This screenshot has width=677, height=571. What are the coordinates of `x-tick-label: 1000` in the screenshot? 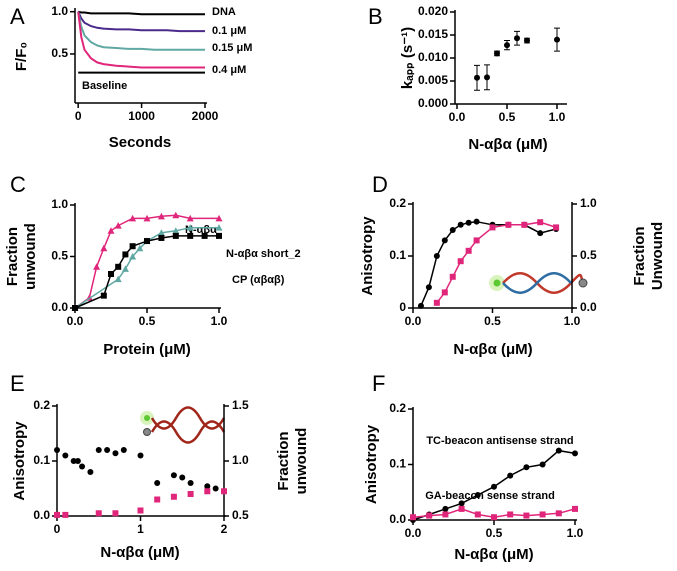 It's located at (141, 116).